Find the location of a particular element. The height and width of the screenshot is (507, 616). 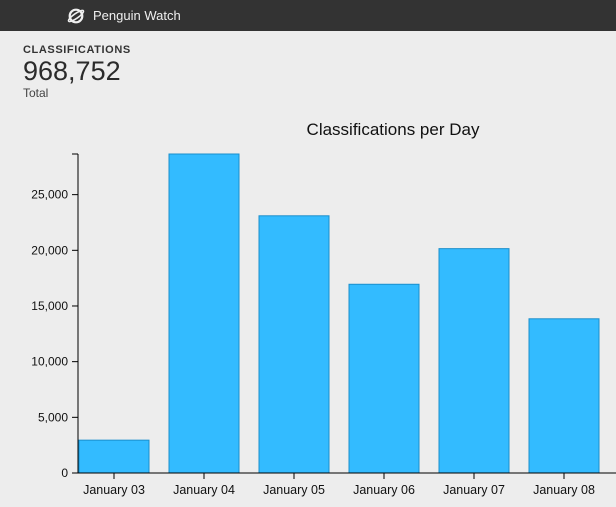

x-category-label: January 07 is located at coordinates (474, 490).